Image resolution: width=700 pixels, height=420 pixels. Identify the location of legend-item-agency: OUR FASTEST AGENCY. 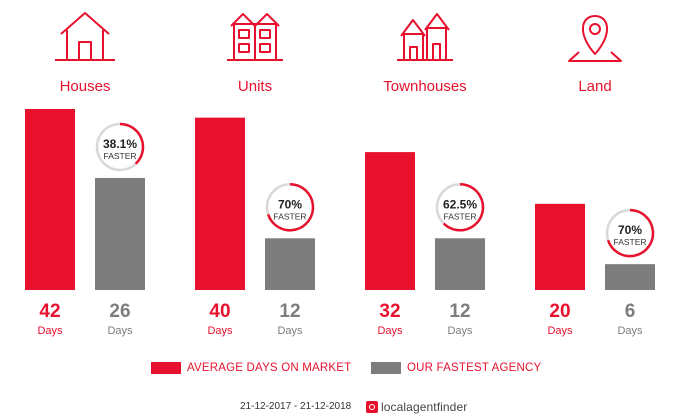
(456, 368).